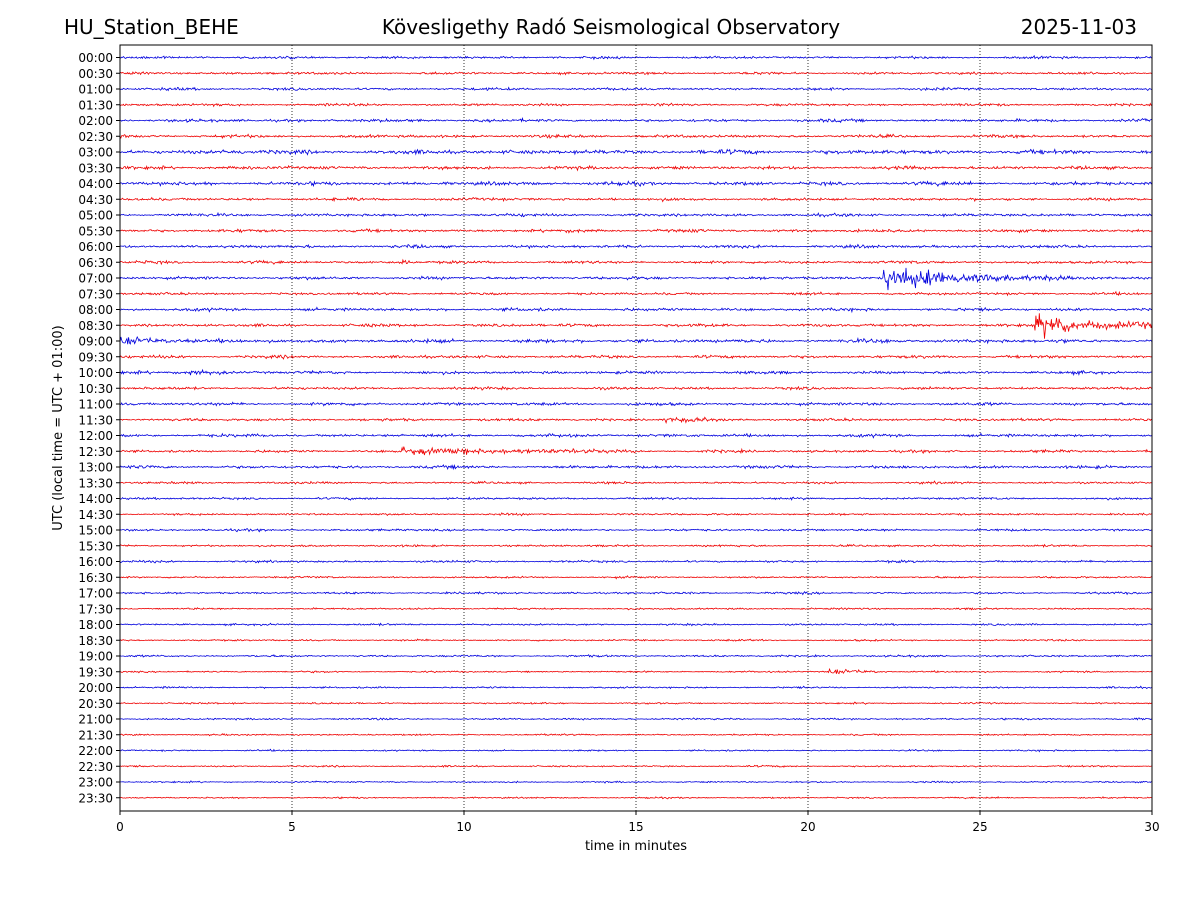 This screenshot has width=1200, height=900. Describe the element at coordinates (292, 827) in the screenshot. I see `x-tick-label: 5` at that location.